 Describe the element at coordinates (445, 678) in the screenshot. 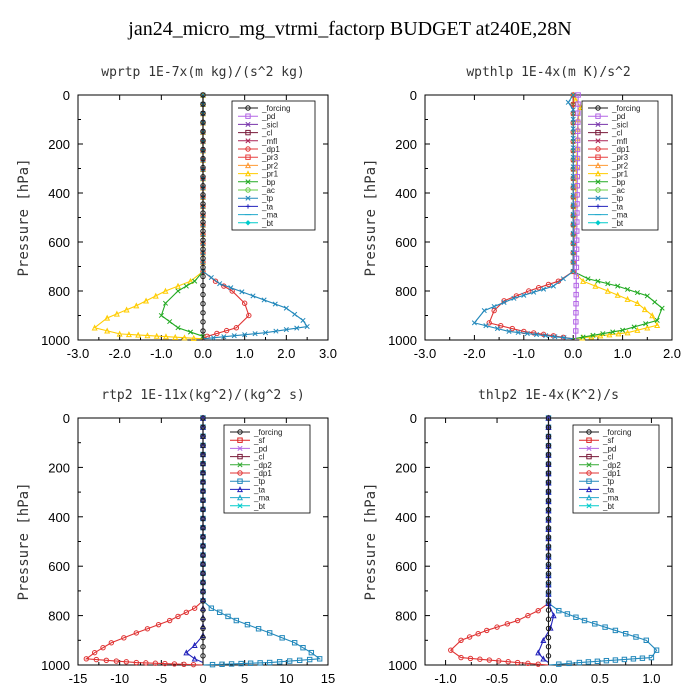

I see `panel4-xtick-label: -1.0` at that location.